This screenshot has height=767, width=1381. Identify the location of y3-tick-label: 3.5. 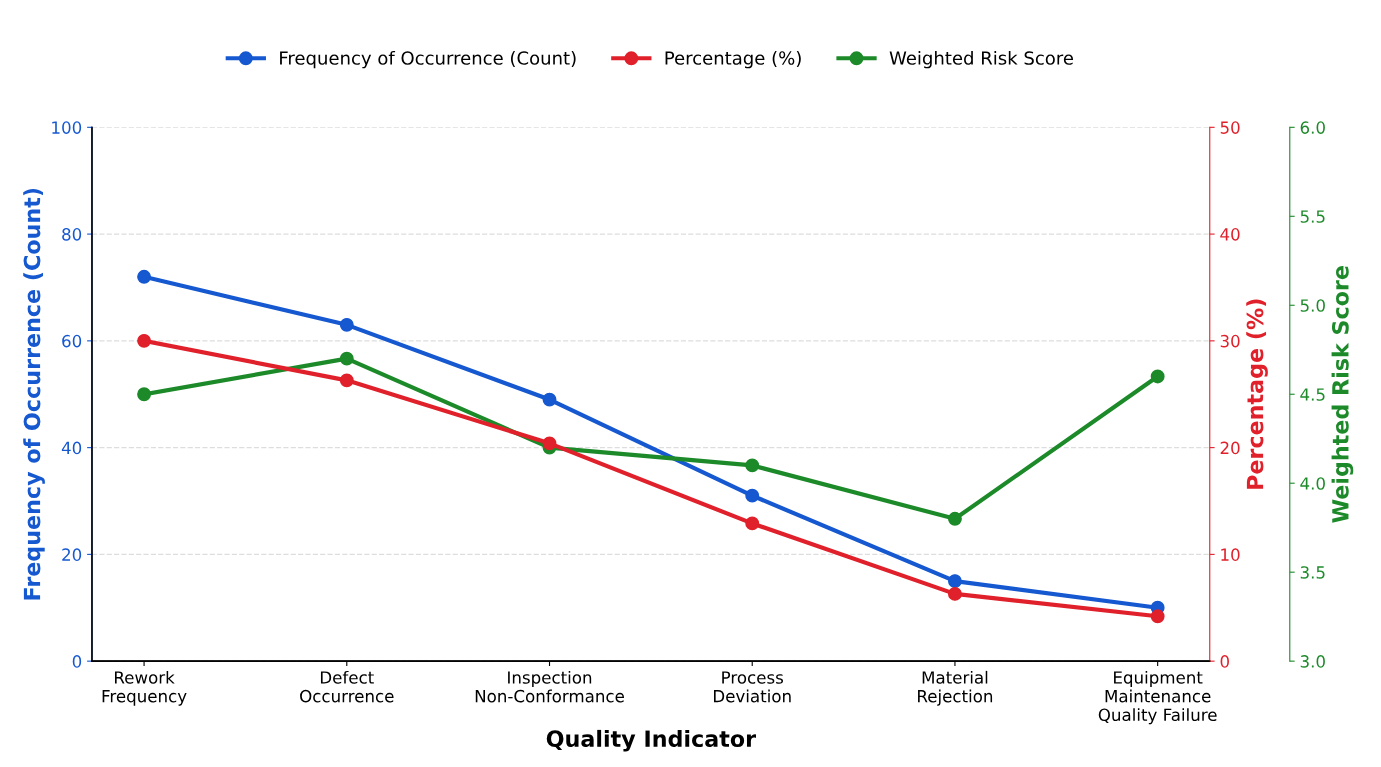
(1312, 572).